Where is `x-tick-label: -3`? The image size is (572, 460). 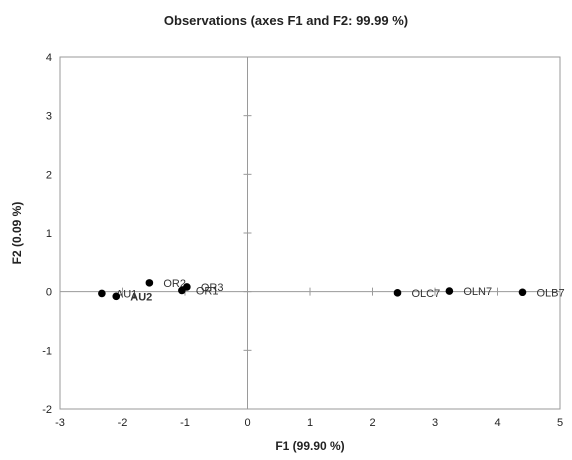 x-tick-label: -3 is located at coordinates (60, 423).